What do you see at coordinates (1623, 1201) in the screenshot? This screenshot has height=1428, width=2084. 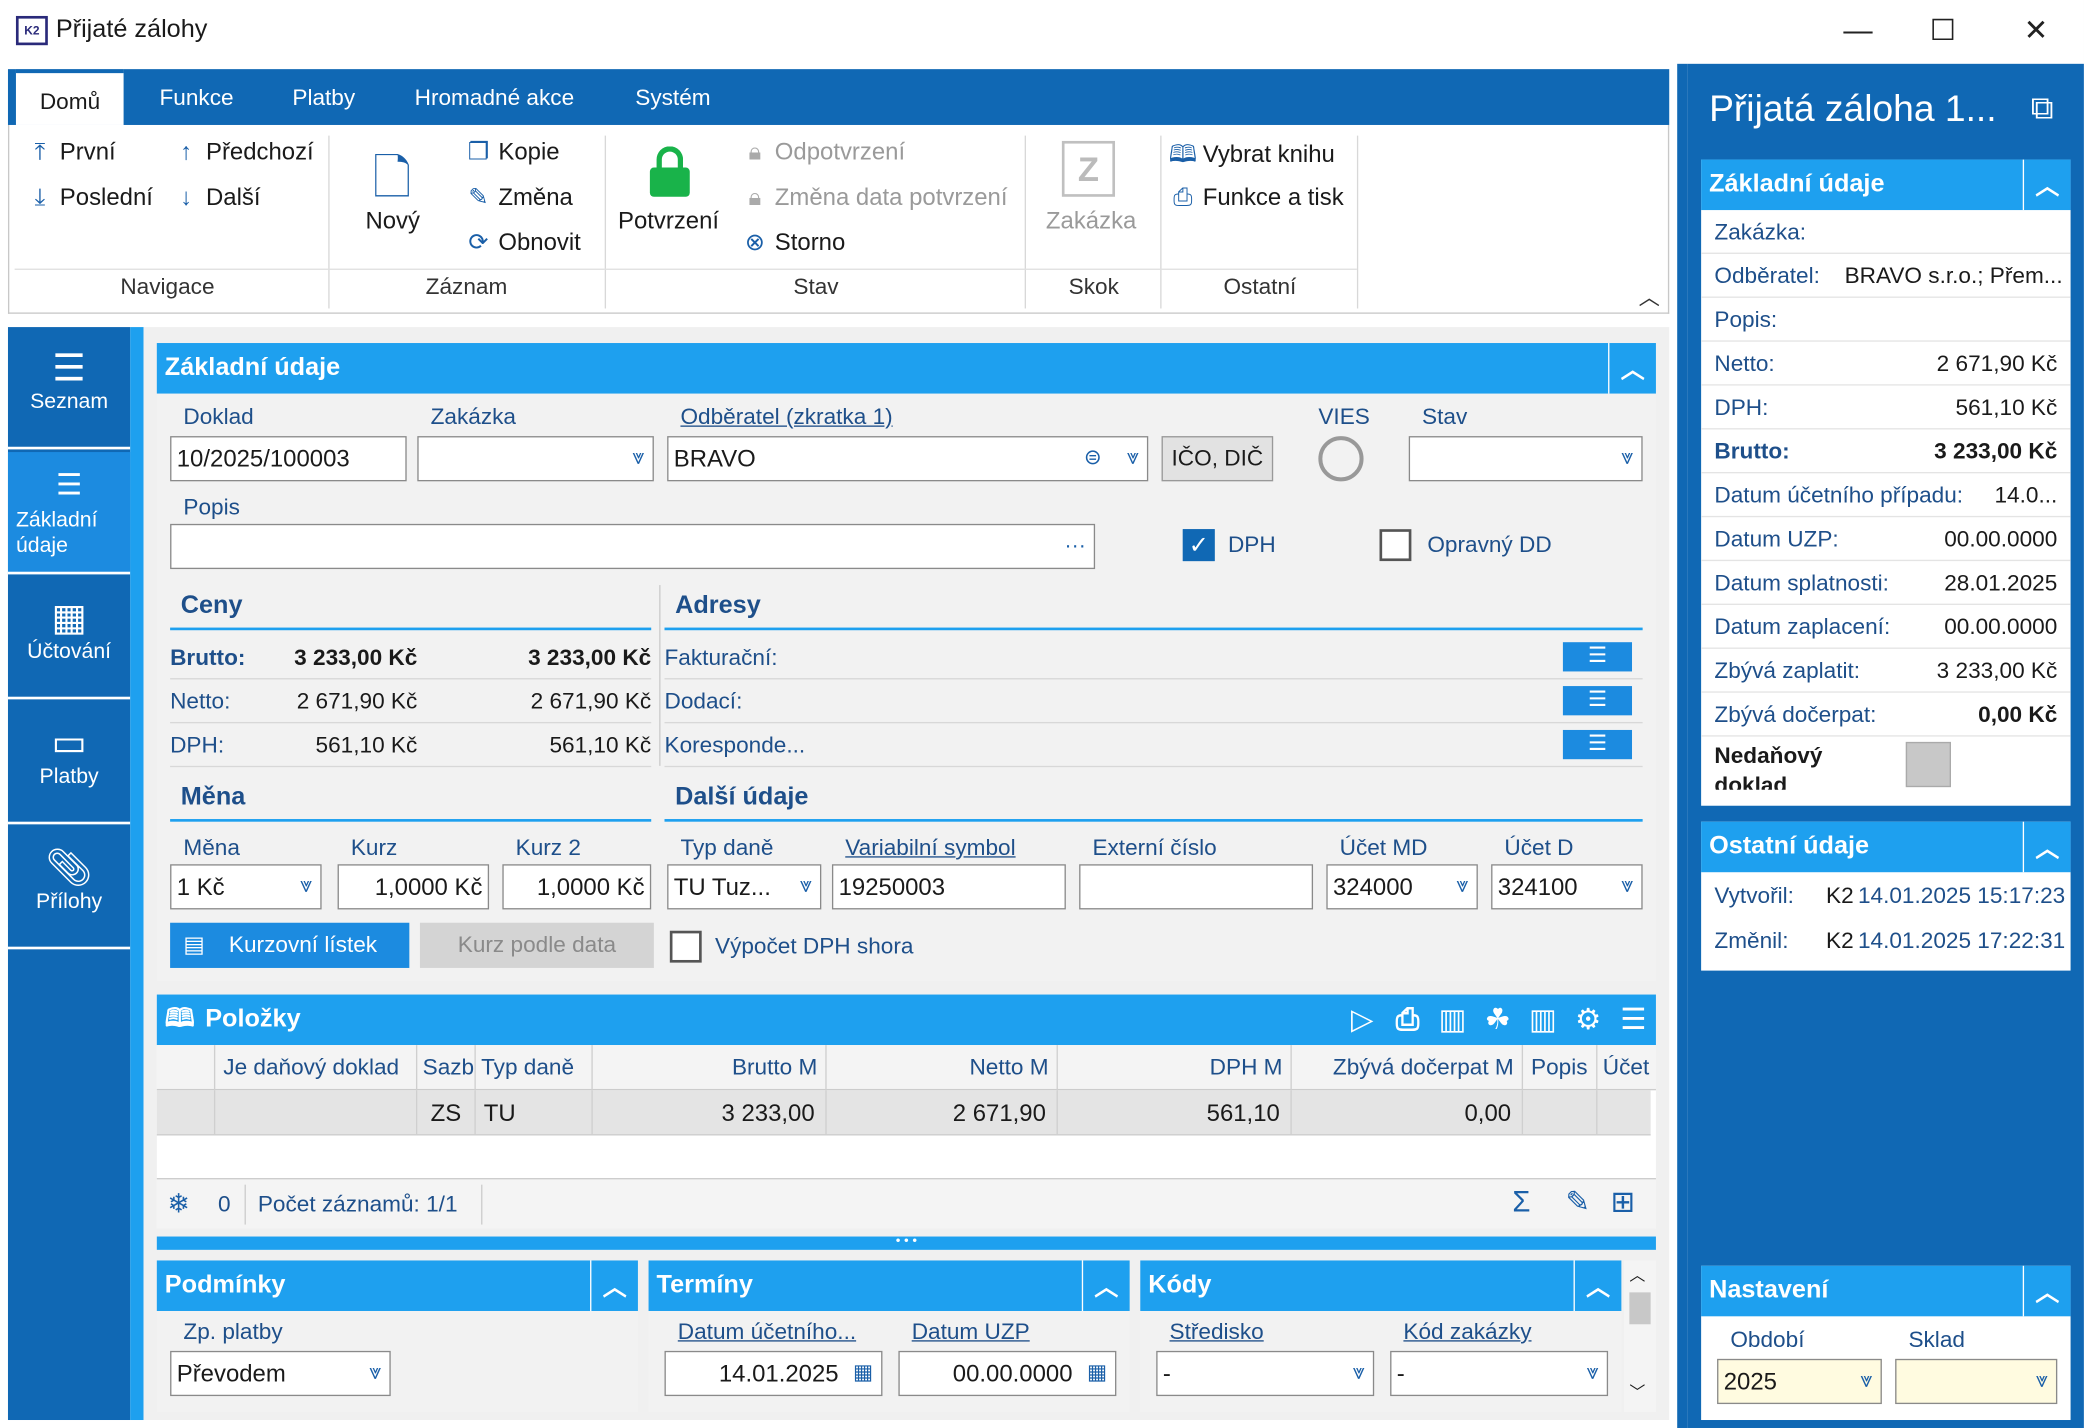 I see `add-row-icon: ⊞` at bounding box center [1623, 1201].